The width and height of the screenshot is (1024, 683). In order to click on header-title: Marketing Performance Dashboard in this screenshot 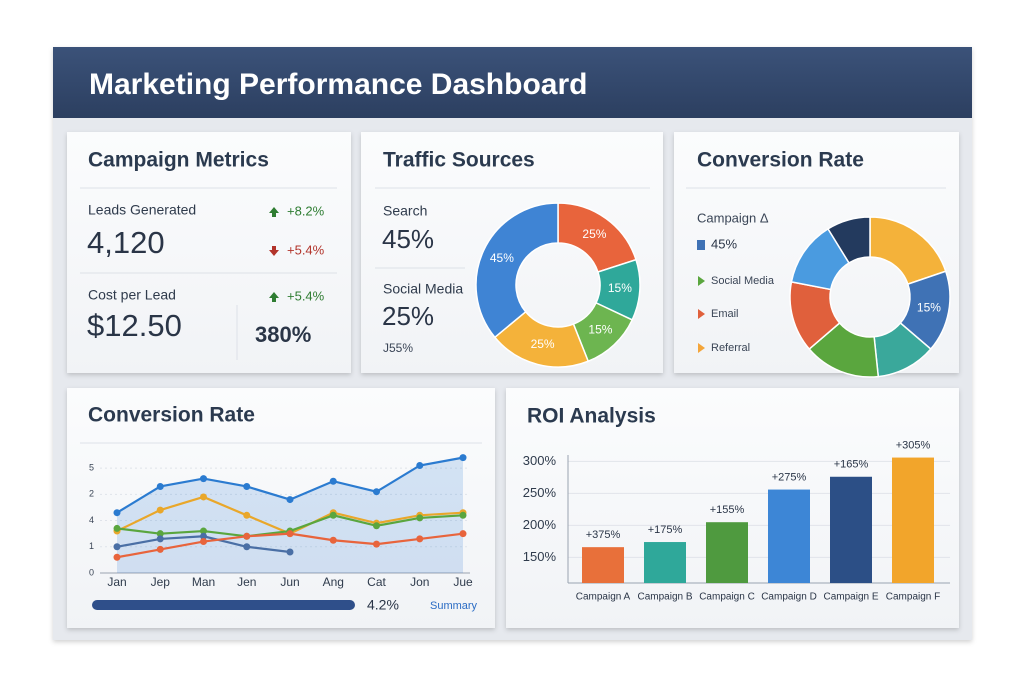, I will do `click(338, 84)`.